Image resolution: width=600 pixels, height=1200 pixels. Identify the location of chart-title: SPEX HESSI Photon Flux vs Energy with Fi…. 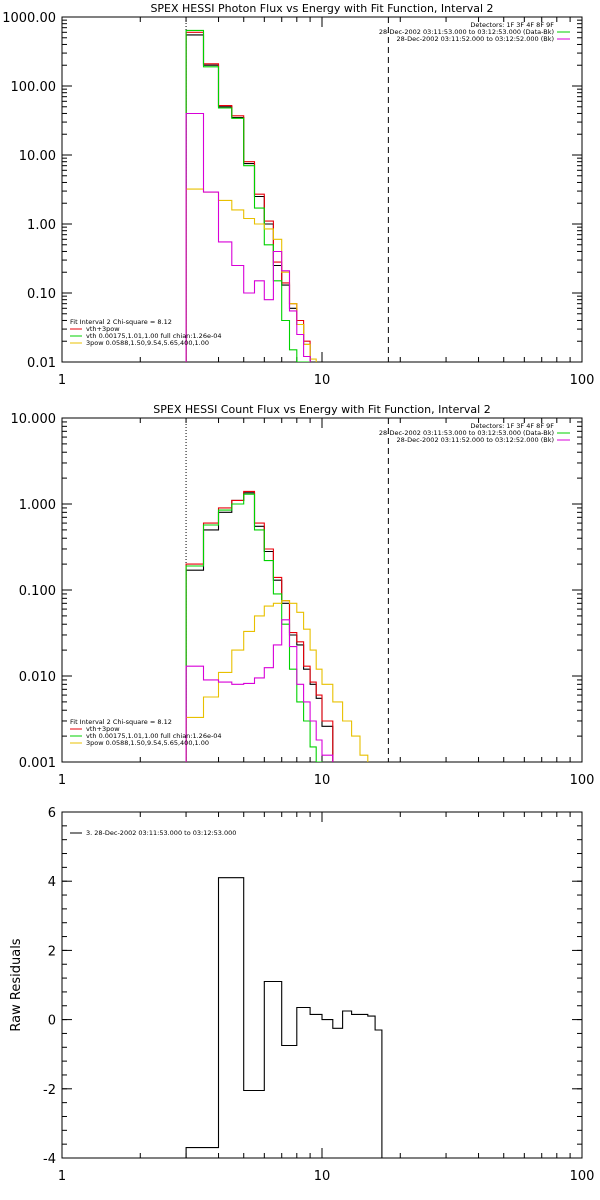
(321, 8).